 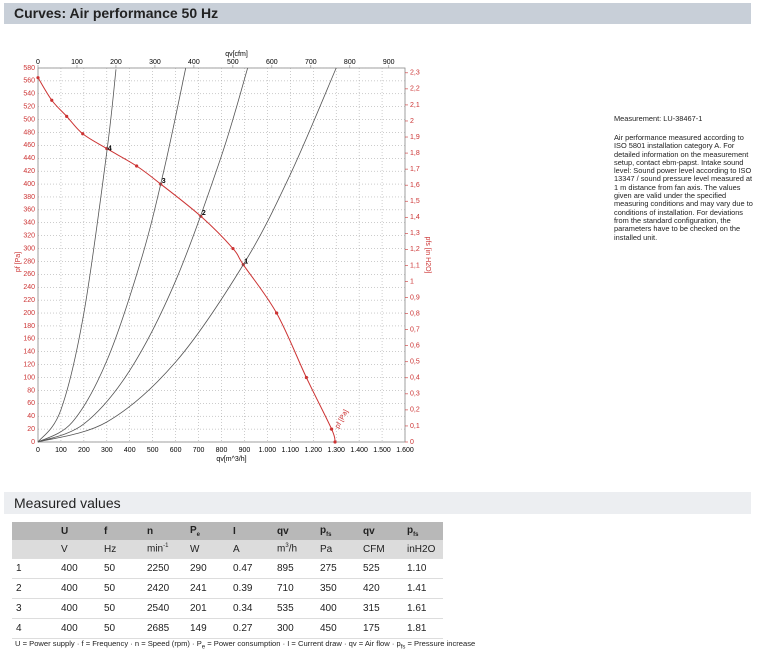 I want to click on header-cell: U, so click(x=78, y=531).